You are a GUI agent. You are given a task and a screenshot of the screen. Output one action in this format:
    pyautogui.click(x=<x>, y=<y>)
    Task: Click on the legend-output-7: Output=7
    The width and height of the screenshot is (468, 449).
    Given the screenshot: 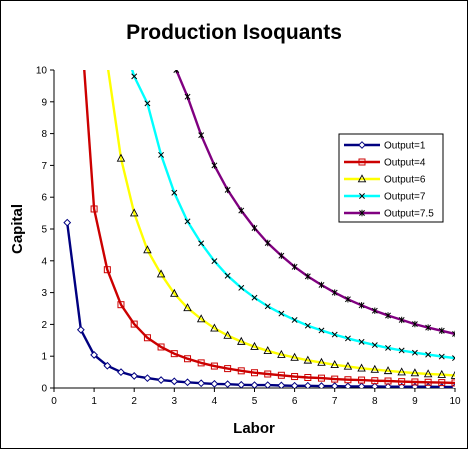 What is the action you would take?
    pyautogui.click(x=385, y=197)
    